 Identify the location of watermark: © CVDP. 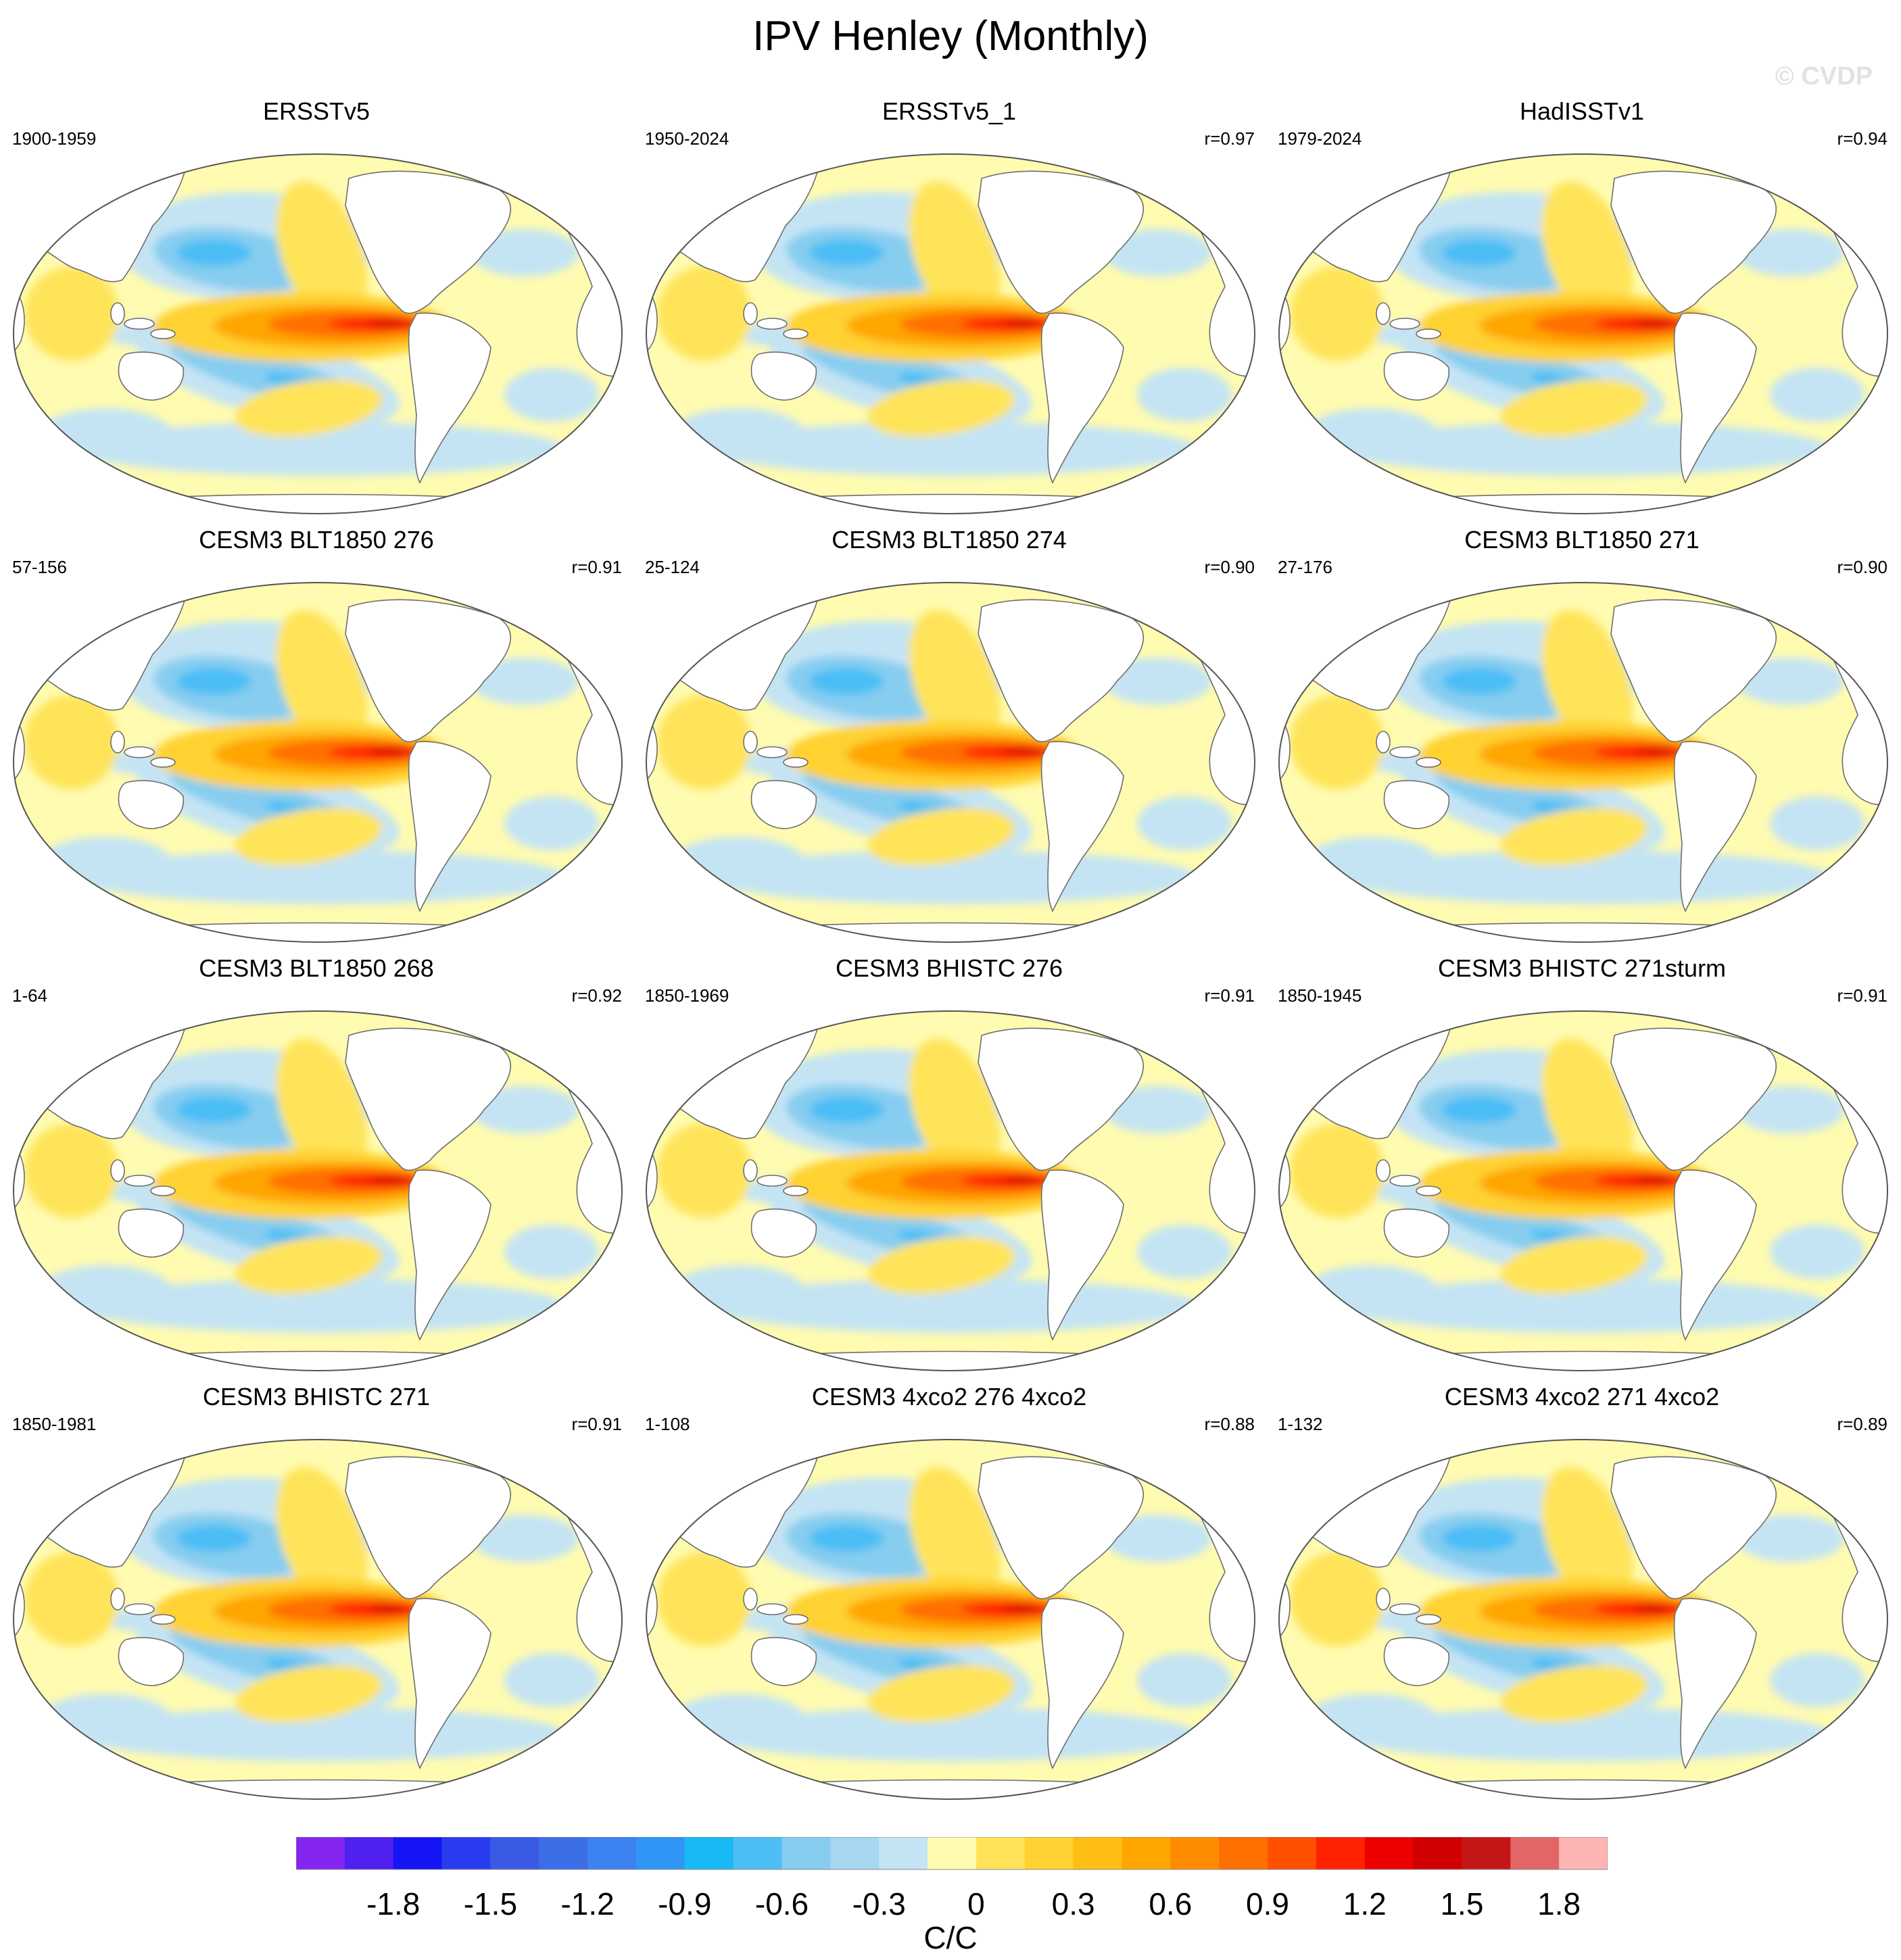
(1824, 76).